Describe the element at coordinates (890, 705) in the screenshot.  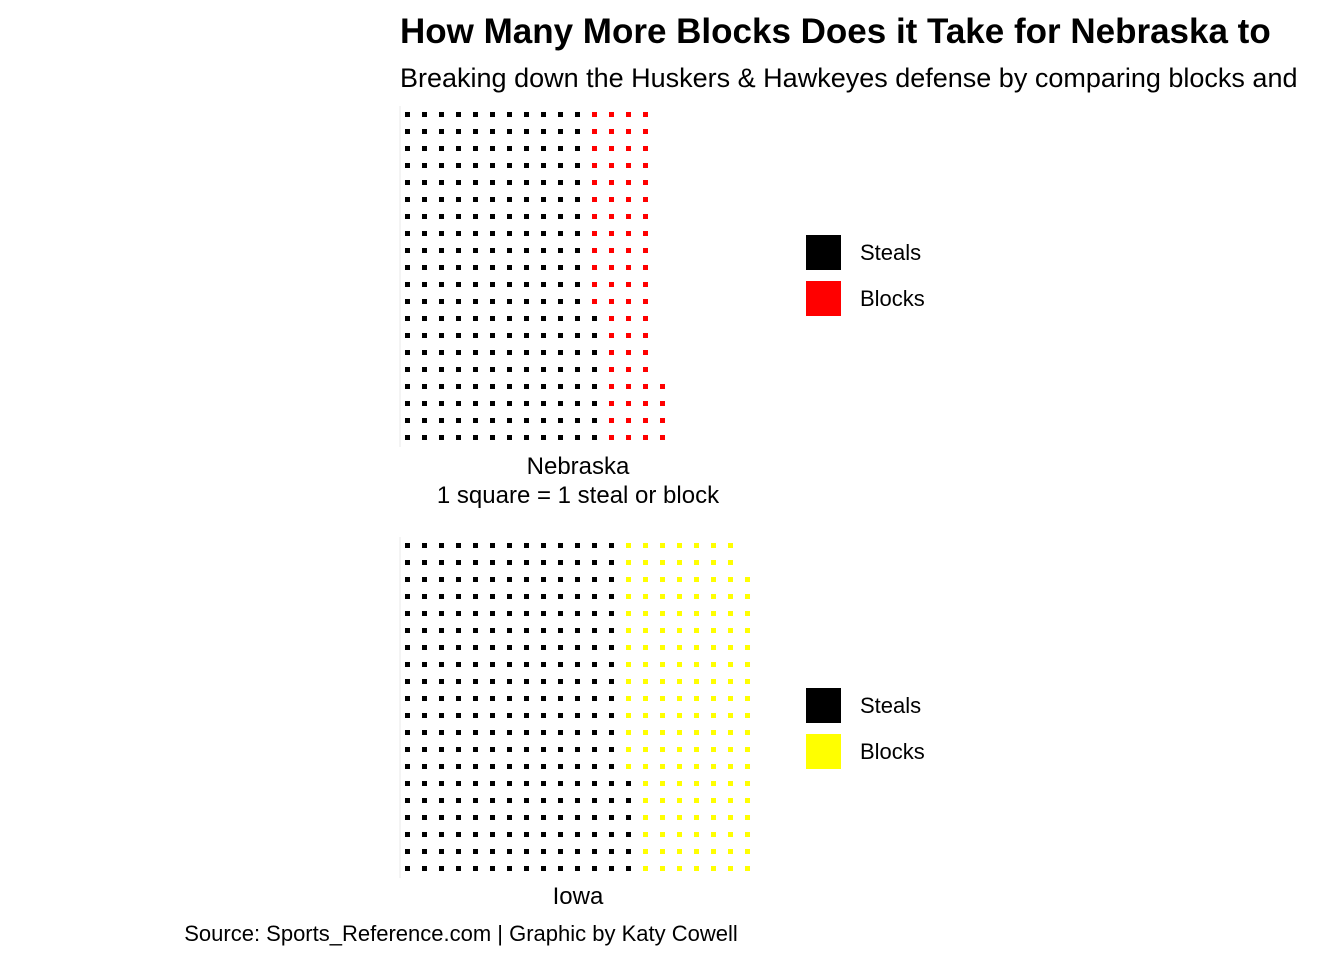
I see `iowa-legend-label-steals: Steals` at that location.